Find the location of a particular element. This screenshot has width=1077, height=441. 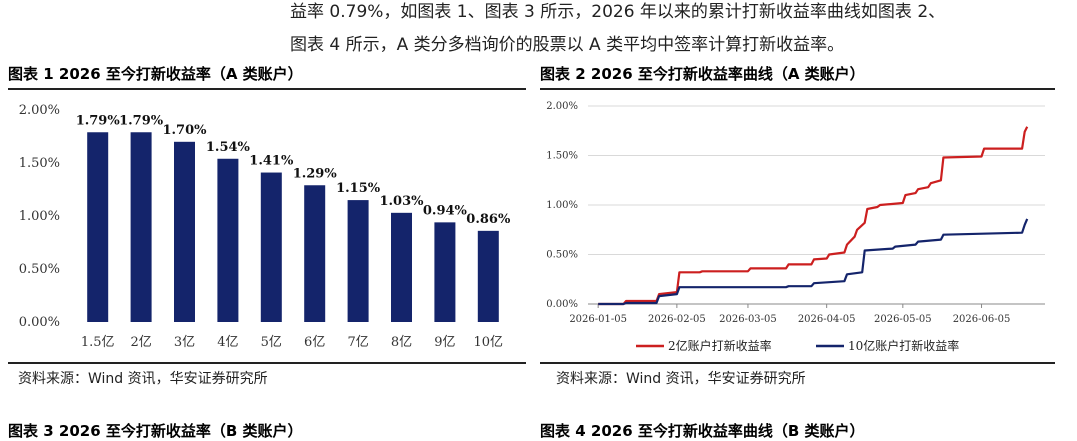

x-tick-label: 2026-05-05 is located at coordinates (903, 319).